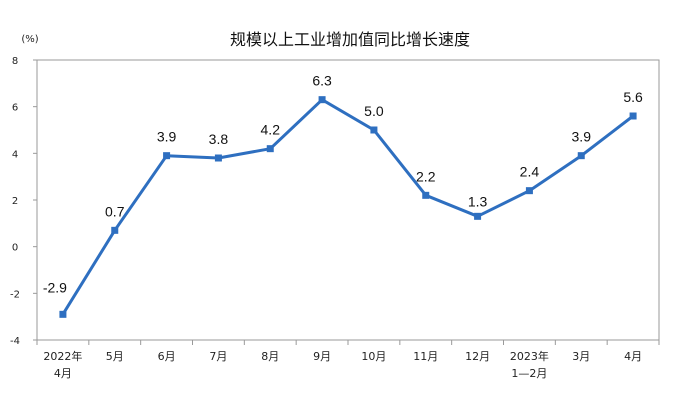 Image resolution: width=673 pixels, height=408 pixels. I want to click on x-tick-label: 2023年, so click(529, 356).